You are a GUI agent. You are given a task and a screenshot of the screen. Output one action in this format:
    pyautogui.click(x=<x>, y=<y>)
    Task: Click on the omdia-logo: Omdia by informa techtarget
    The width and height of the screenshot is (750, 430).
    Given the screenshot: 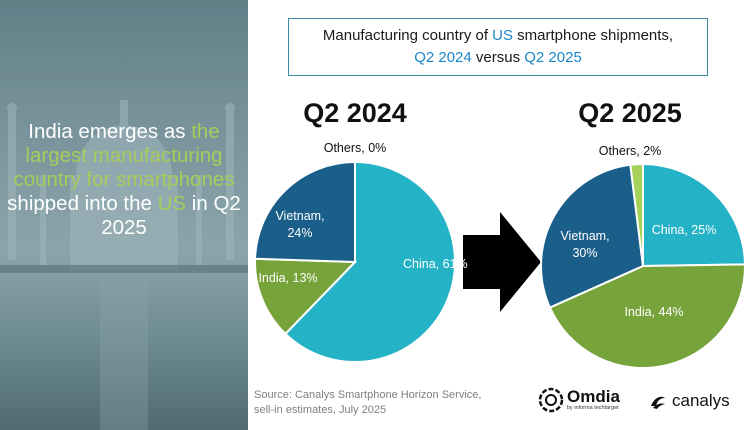 What is the action you would take?
    pyautogui.click(x=579, y=400)
    